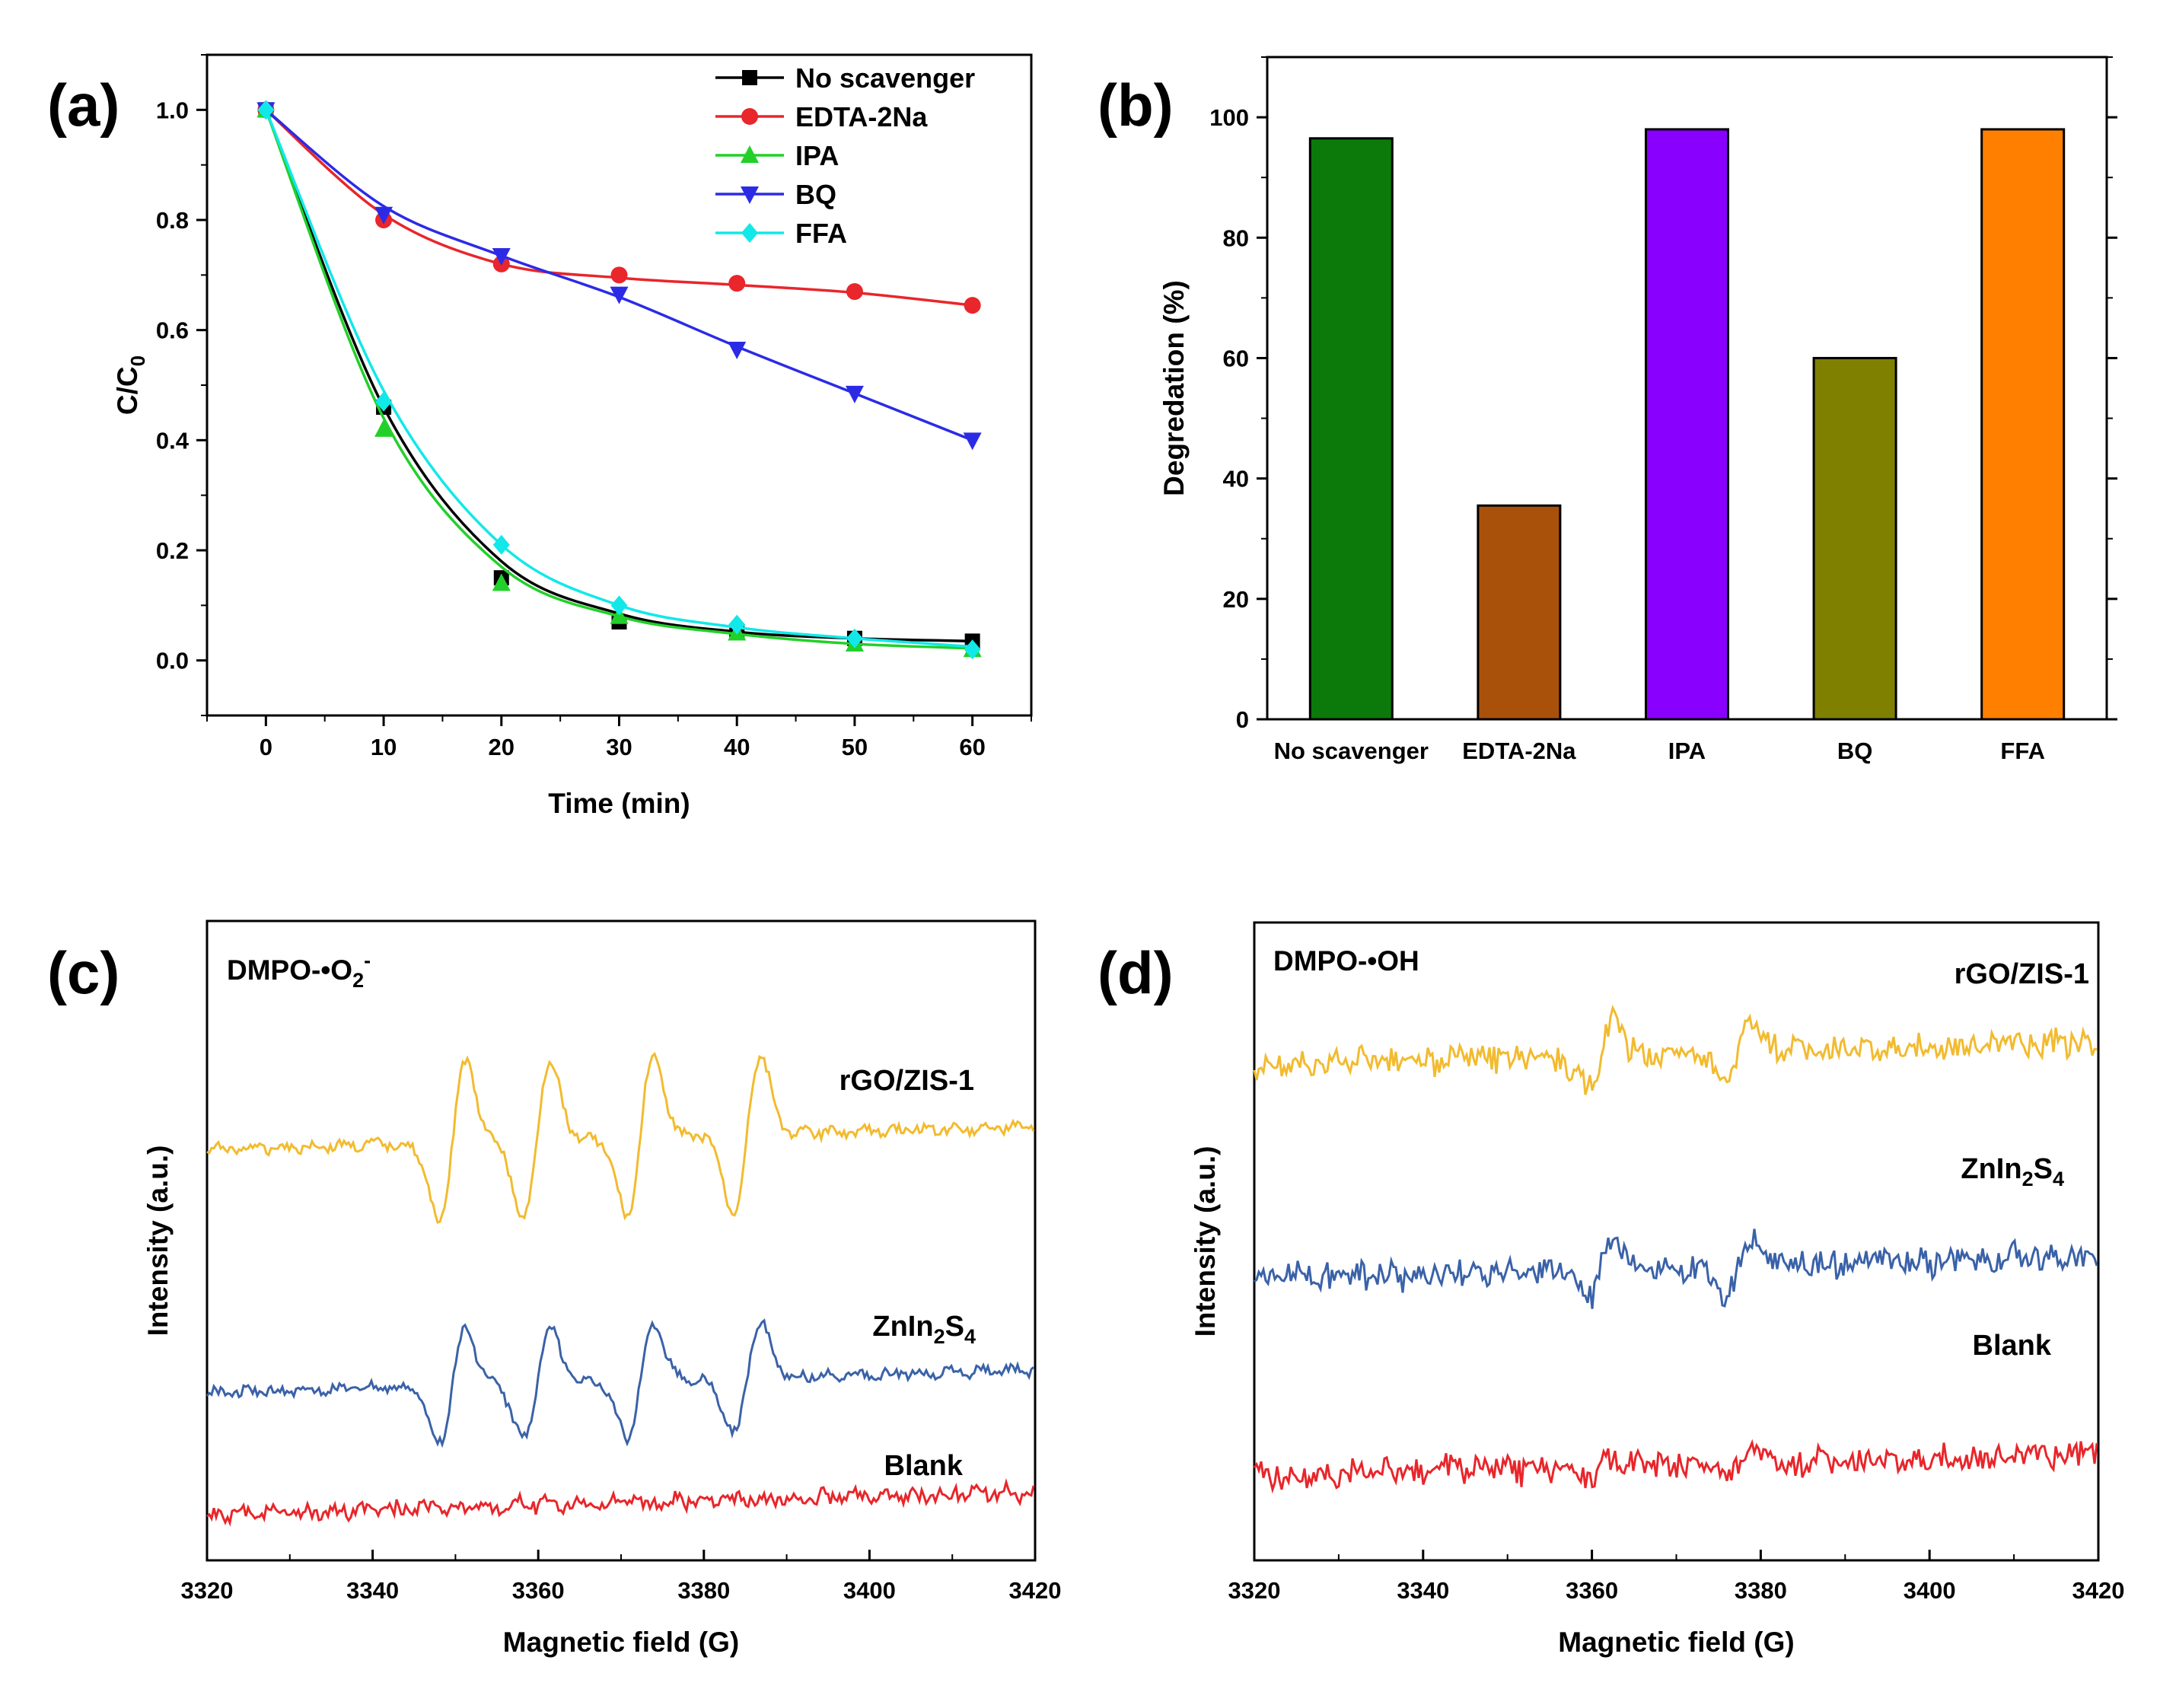 The image size is (2160, 1708). What do you see at coordinates (1855, 751) in the screenshot?
I see `x-category-label: BQ` at bounding box center [1855, 751].